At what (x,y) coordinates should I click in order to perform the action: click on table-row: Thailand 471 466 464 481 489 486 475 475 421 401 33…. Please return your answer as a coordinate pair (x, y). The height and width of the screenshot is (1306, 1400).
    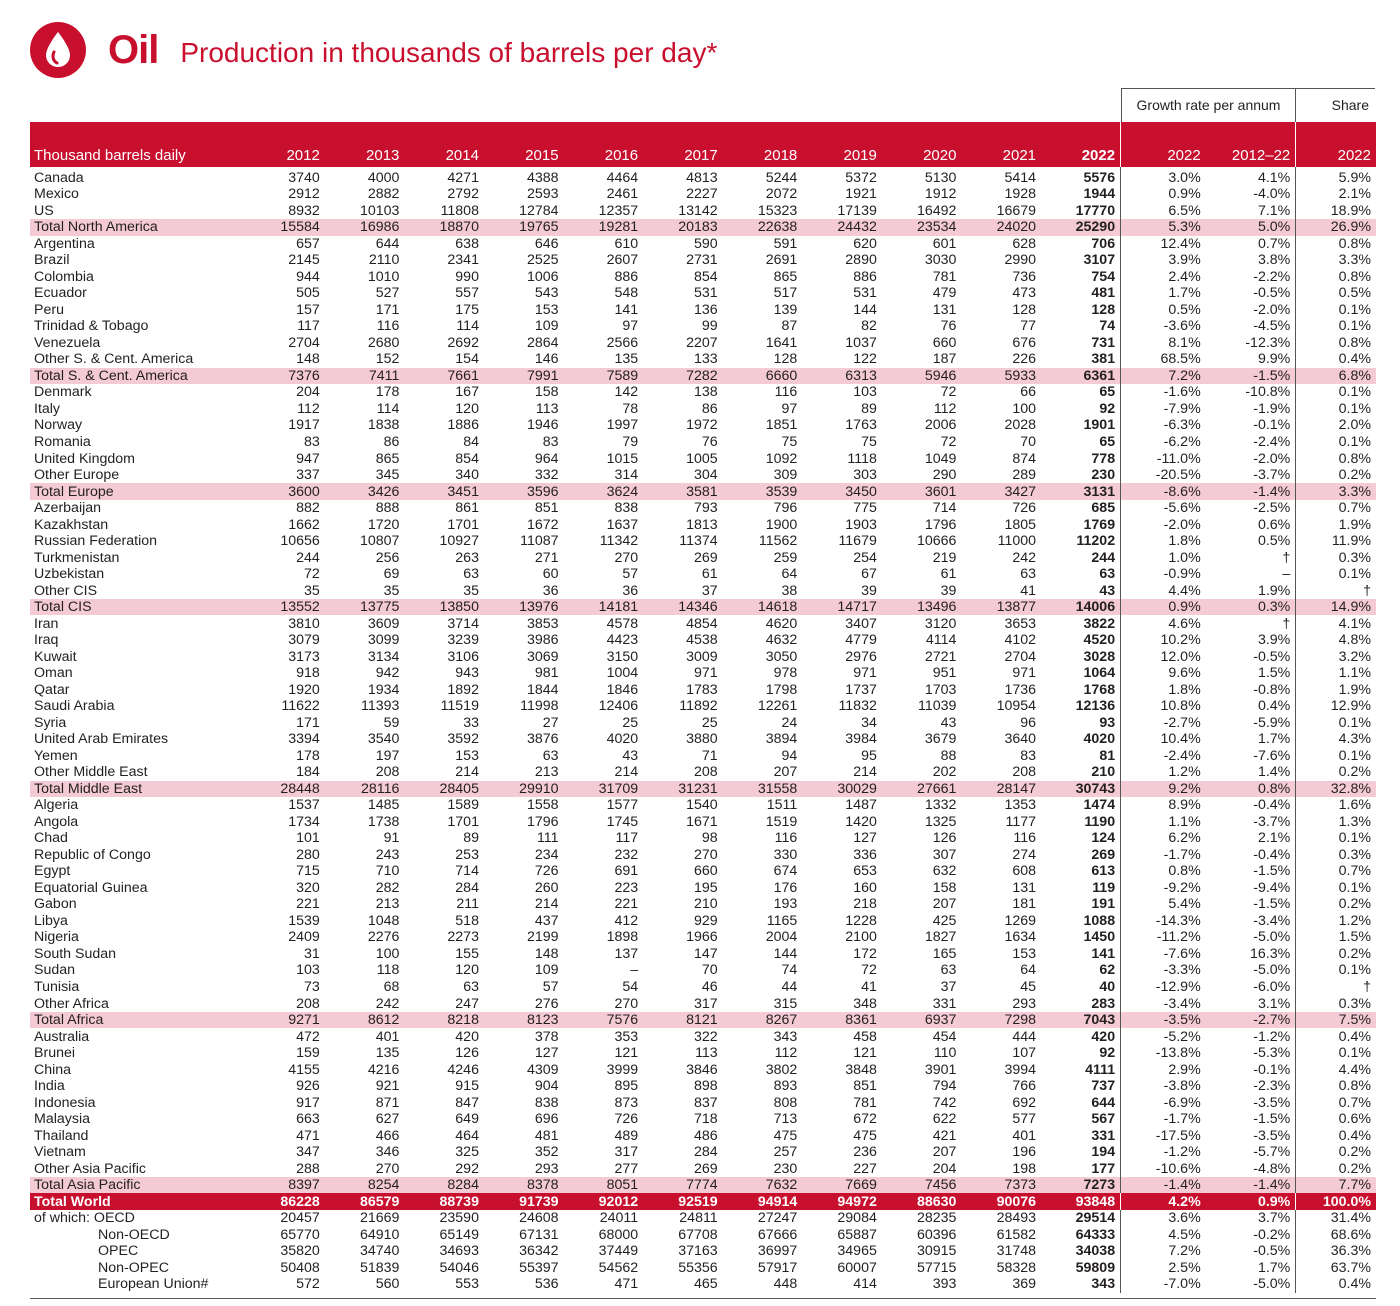
    Looking at the image, I should click on (703, 1135).